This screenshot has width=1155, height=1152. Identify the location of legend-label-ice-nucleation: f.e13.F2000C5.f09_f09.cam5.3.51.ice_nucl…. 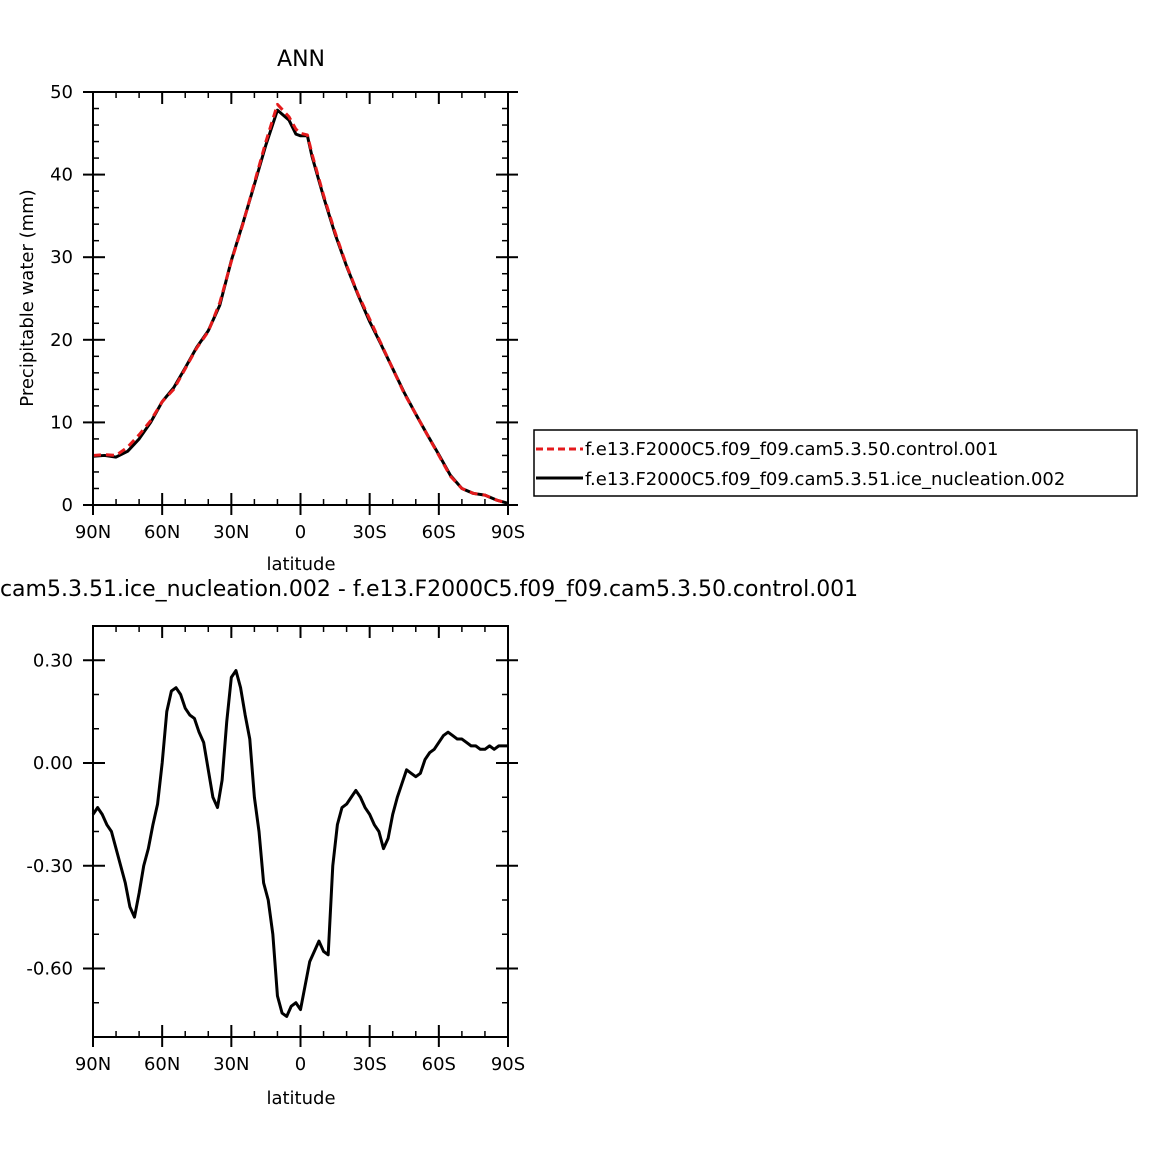
(825, 479).